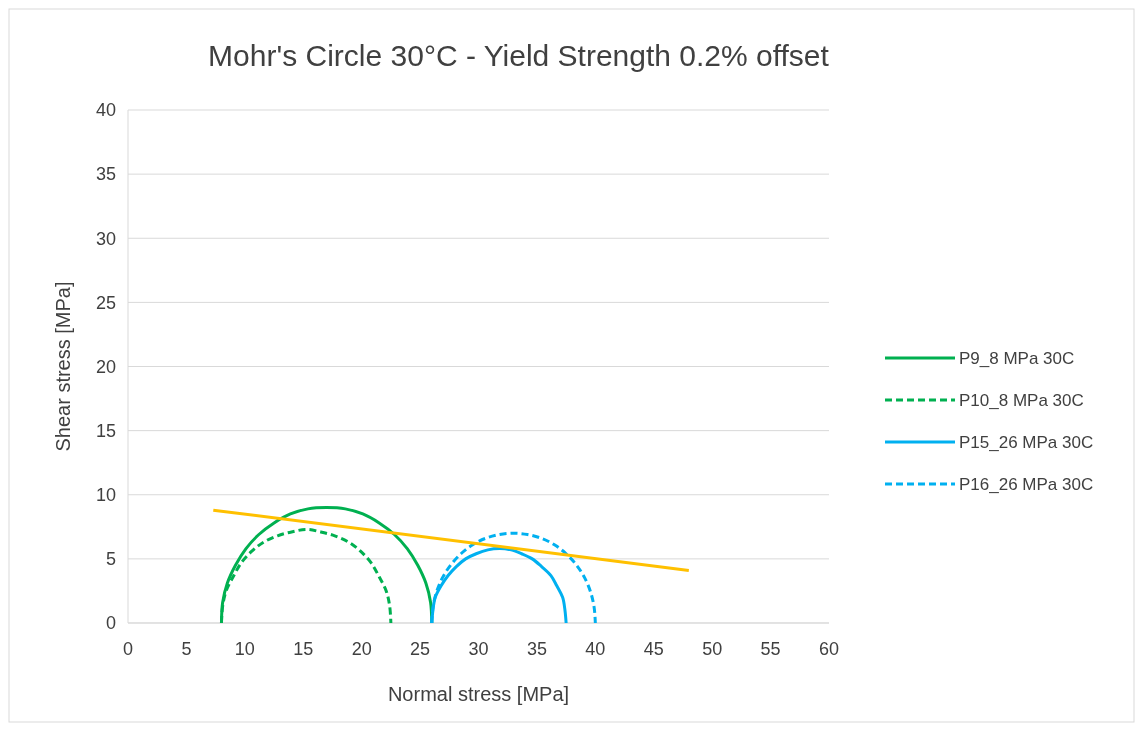 The height and width of the screenshot is (733, 1143). What do you see at coordinates (110, 623) in the screenshot?
I see `y-tick-label: 0` at bounding box center [110, 623].